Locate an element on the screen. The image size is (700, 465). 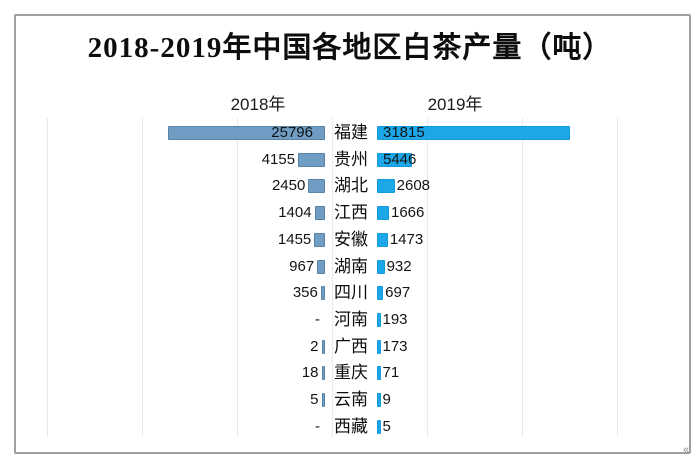
series-header-2019: 2019年 is located at coordinates (455, 104).